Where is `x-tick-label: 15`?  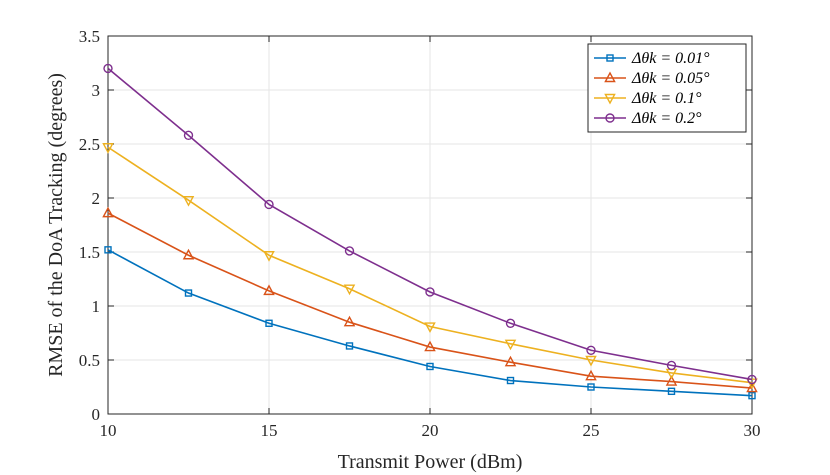 x-tick-label: 15 is located at coordinates (269, 430).